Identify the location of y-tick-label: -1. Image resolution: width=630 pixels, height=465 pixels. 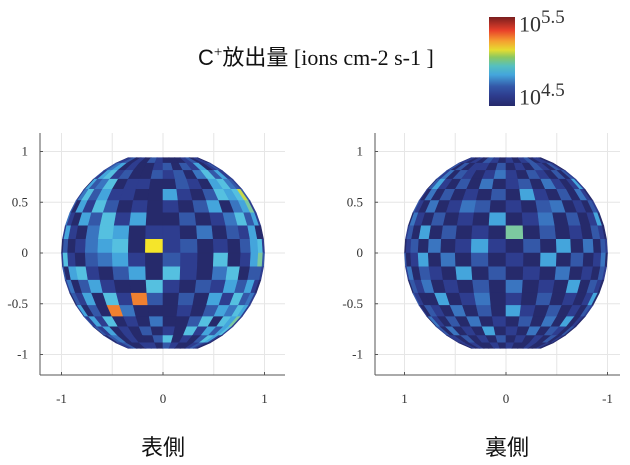
(357, 354).